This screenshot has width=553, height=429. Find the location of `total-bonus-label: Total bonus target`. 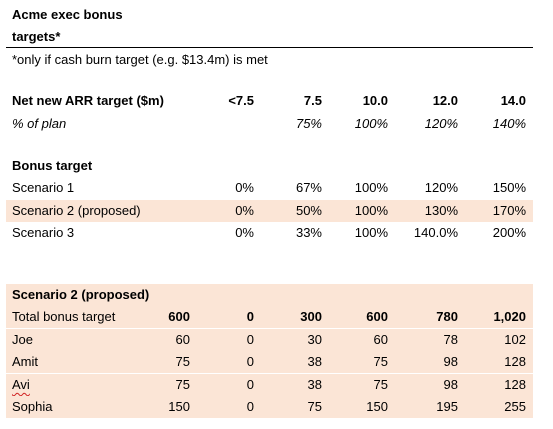

total-bonus-label: Total bonus target is located at coordinates (64, 316).